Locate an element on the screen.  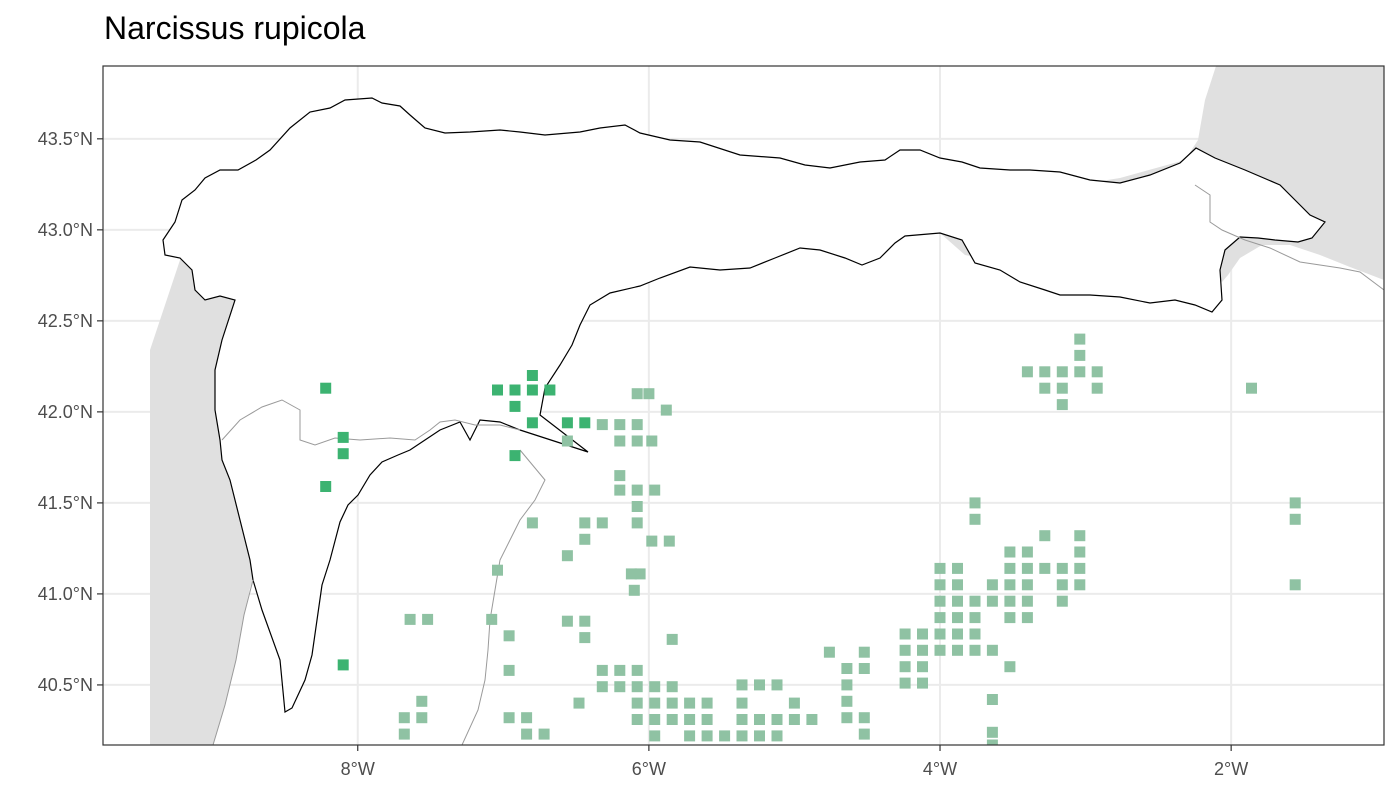
y-tick-label: 41.0°N is located at coordinates (65, 594).